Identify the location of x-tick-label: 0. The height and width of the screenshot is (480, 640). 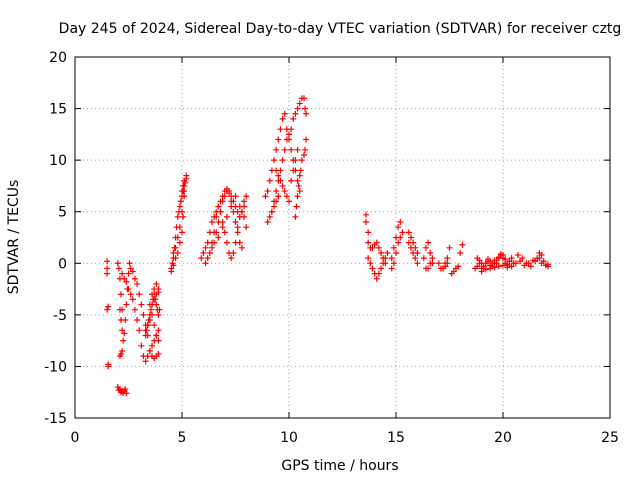
(75, 438).